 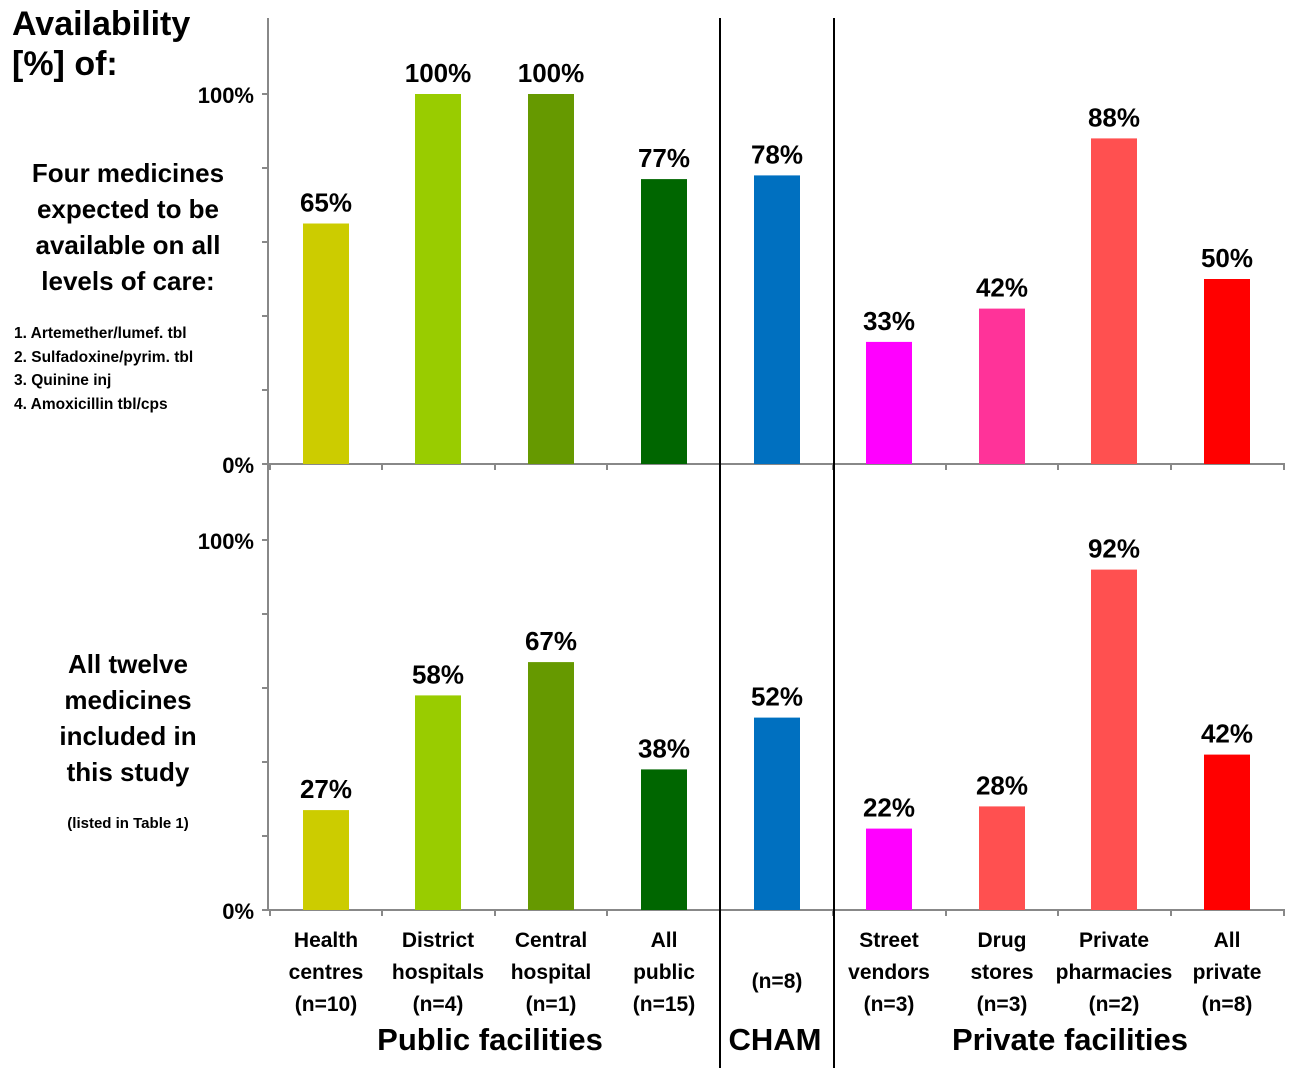 I want to click on x-tick-label: Private, so click(x=1114, y=940).